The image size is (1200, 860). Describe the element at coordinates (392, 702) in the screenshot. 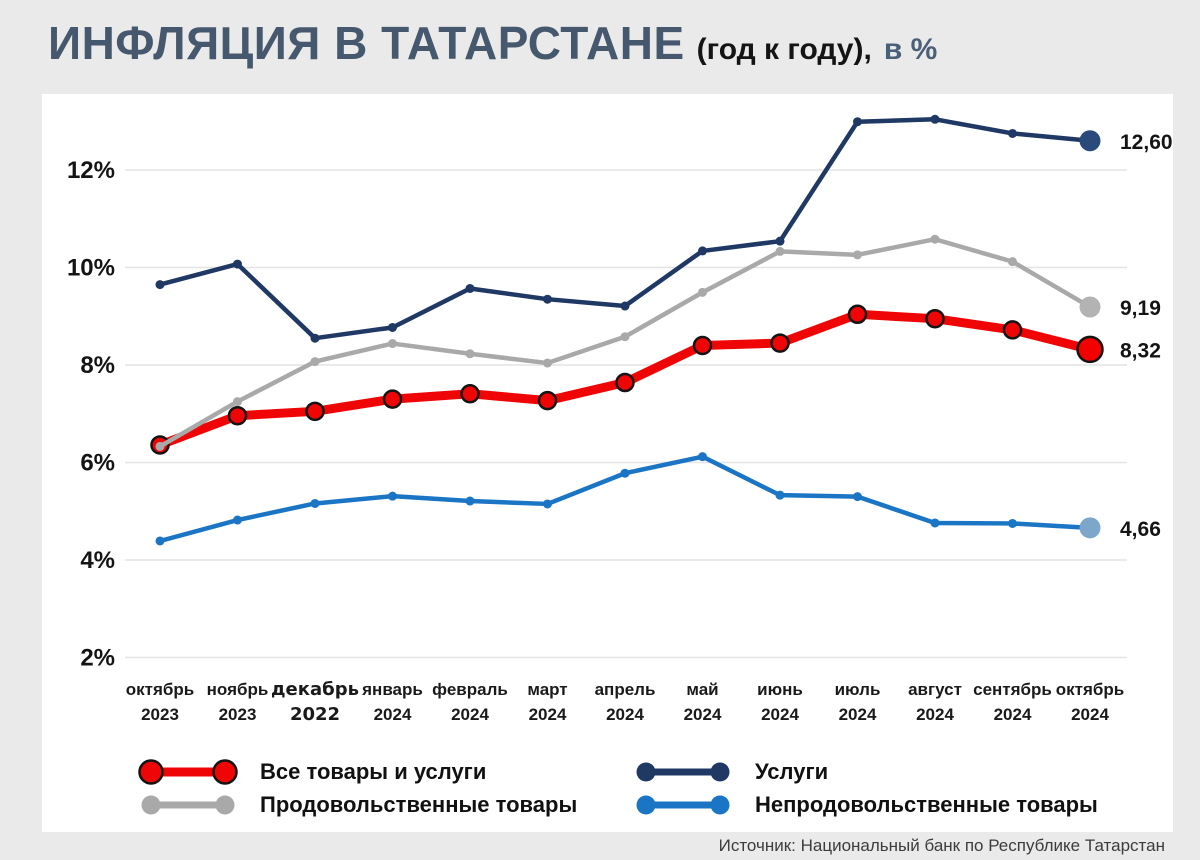

I see `x-tick-label: январь 2024` at that location.